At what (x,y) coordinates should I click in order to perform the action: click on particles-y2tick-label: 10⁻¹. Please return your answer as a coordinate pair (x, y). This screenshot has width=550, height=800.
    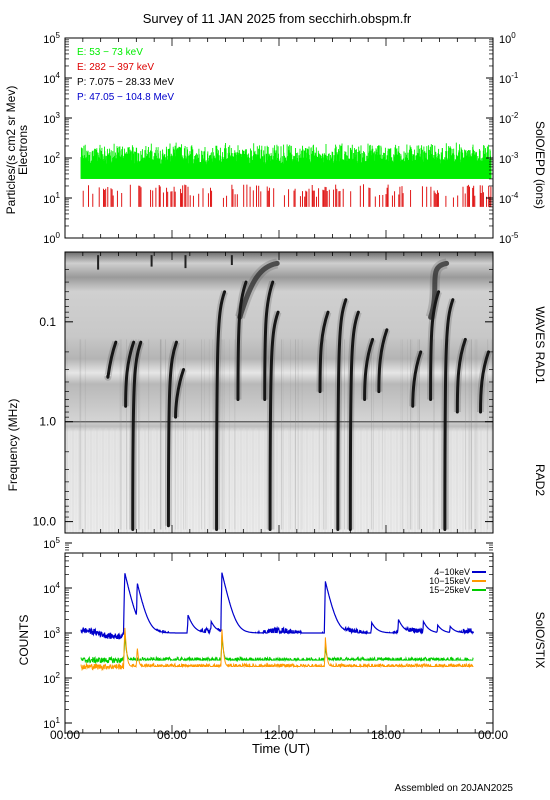
    Looking at the image, I should click on (509, 78).